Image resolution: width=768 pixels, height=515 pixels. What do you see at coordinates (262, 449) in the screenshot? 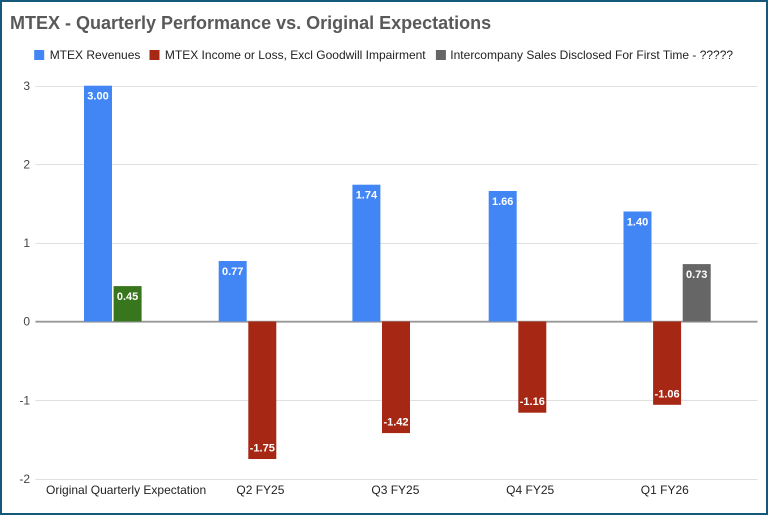
I see `svg-text: -1.75` at bounding box center [262, 449].